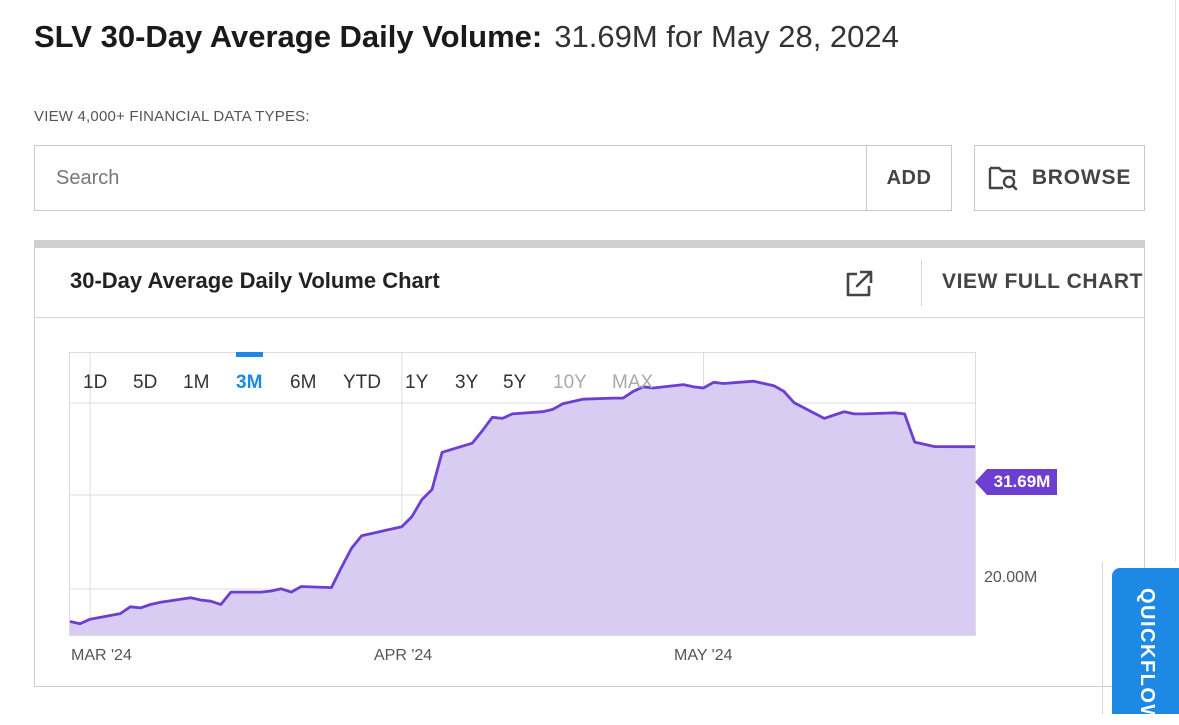 The image size is (1179, 725). Describe the element at coordinates (288, 36) in the screenshot. I see `title-label: SLV 30-Day Average Daily Volume:` at that location.